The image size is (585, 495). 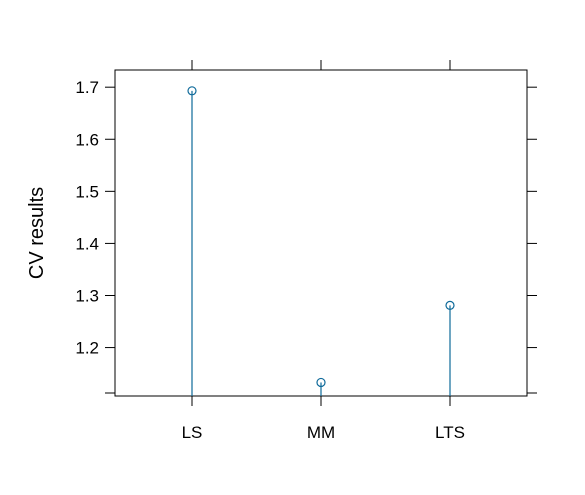 What do you see at coordinates (87, 243) in the screenshot?
I see `y-tick-label: 1.4` at bounding box center [87, 243].